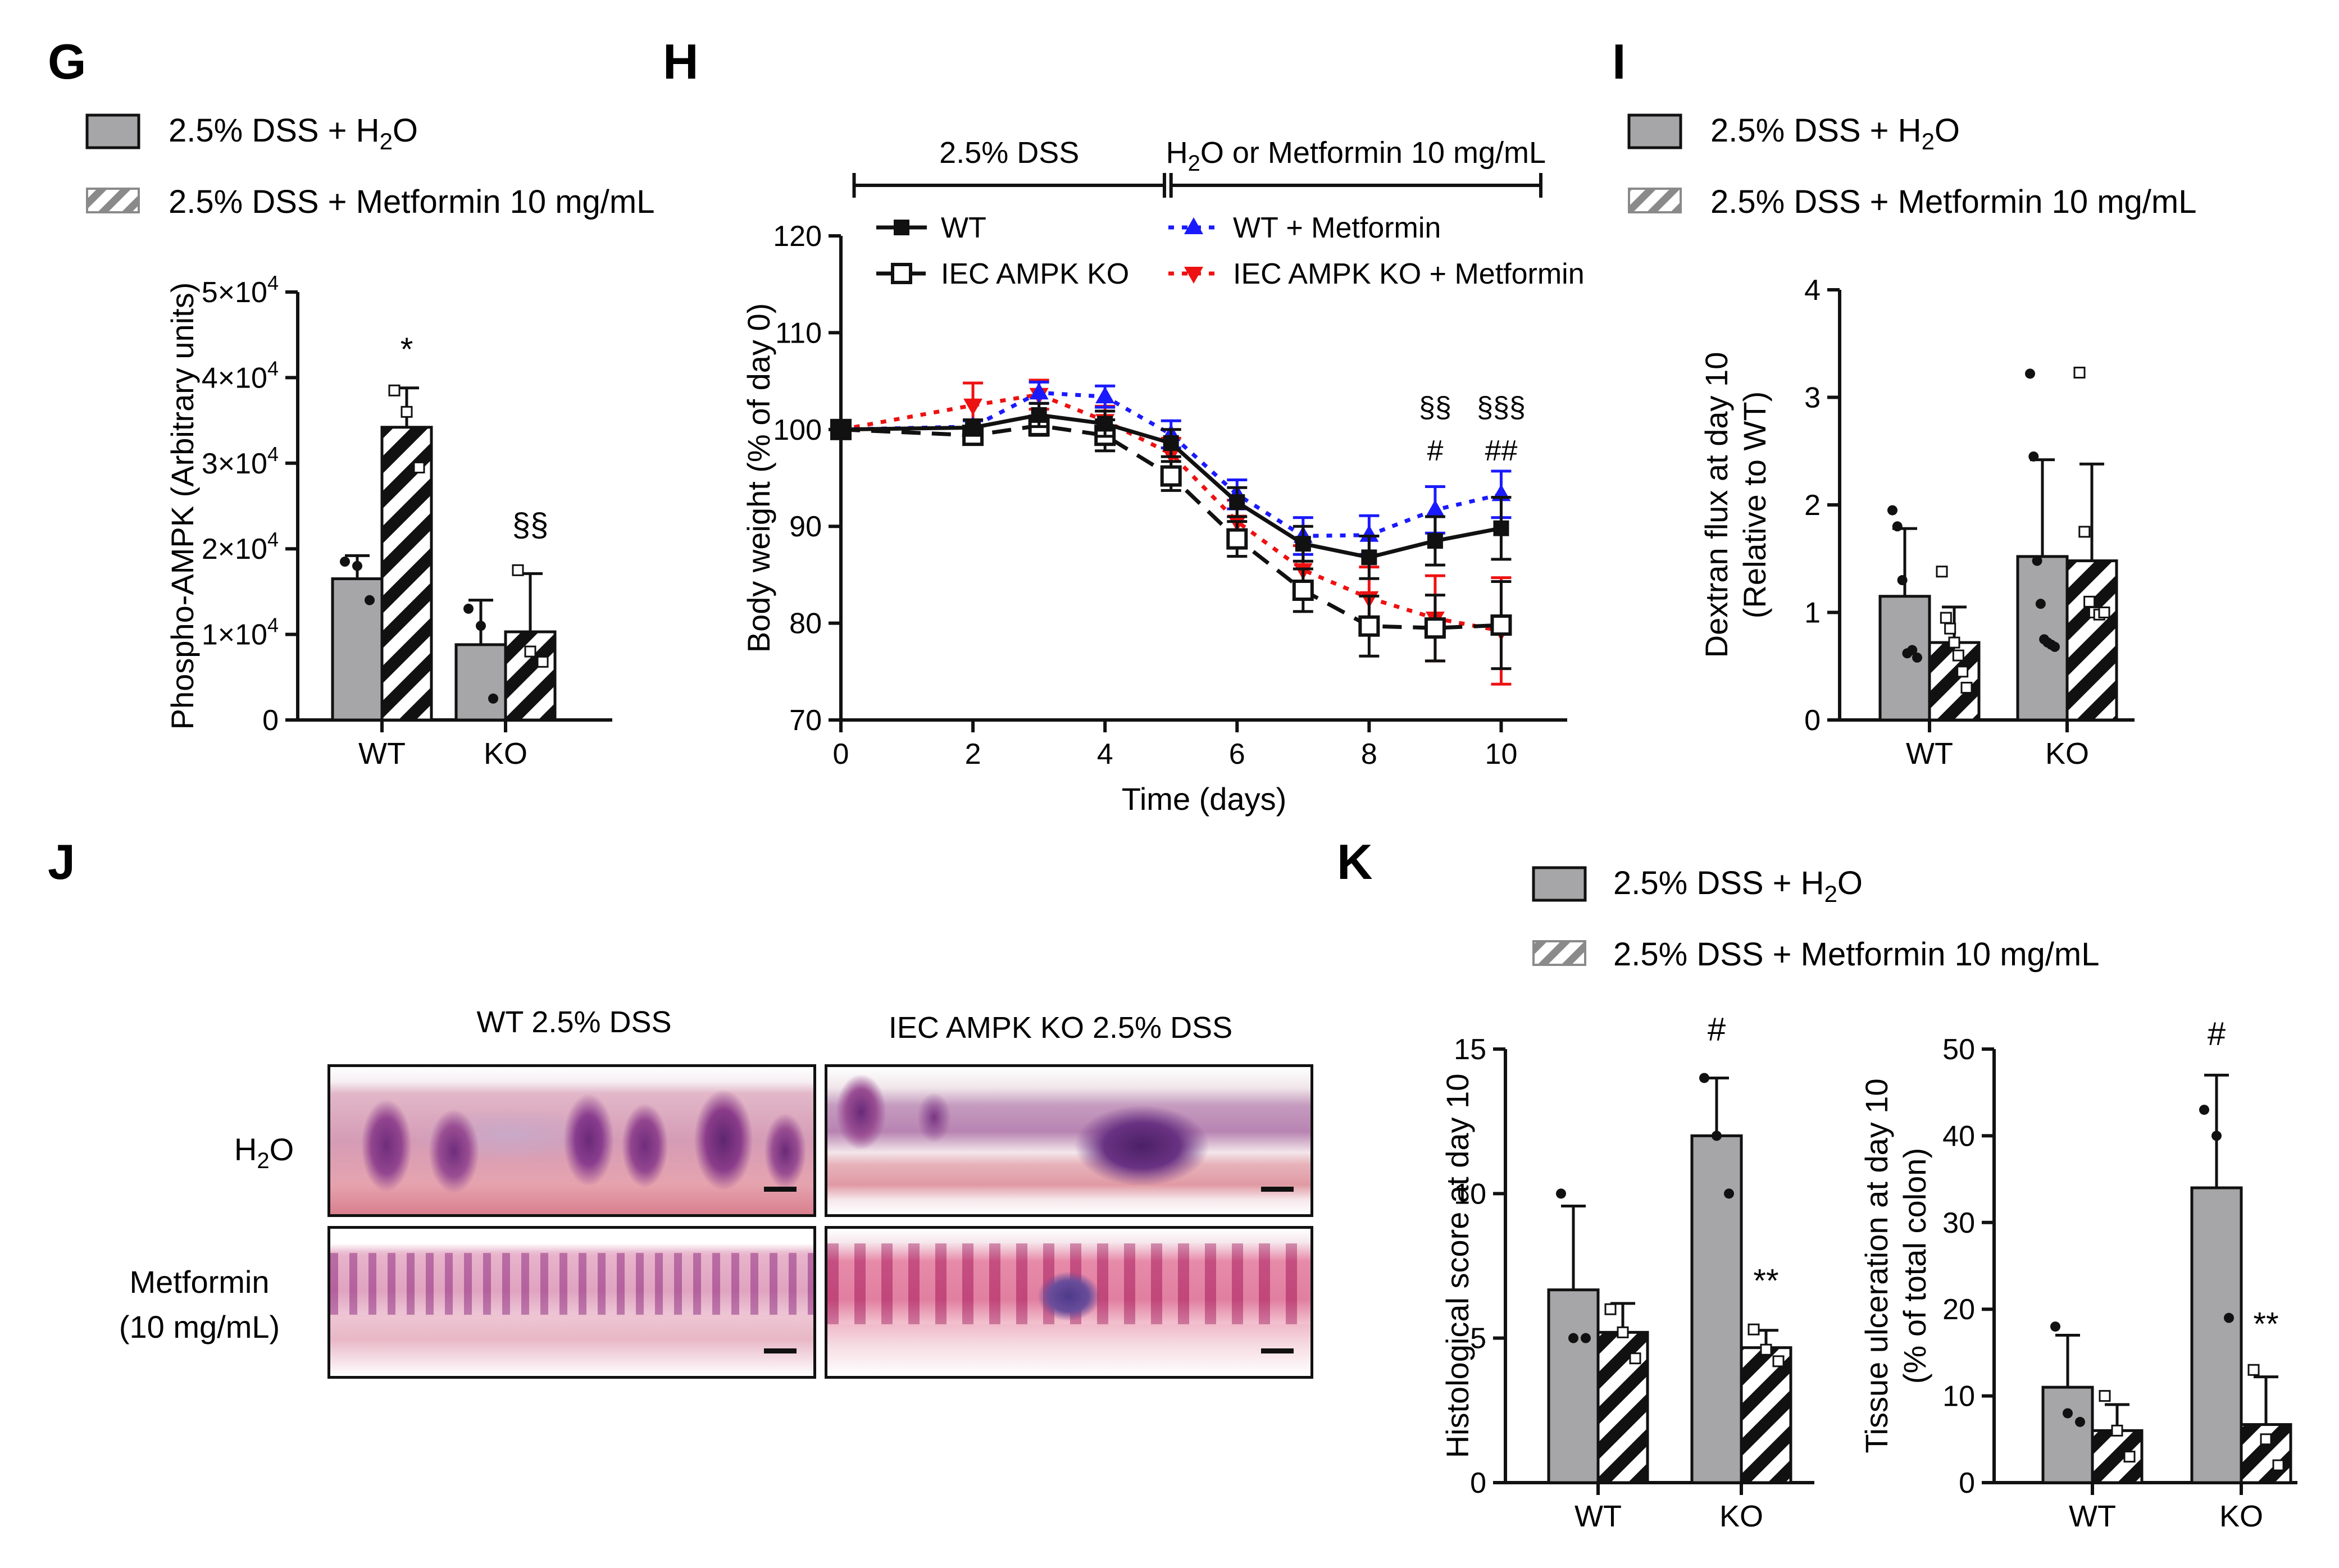 This screenshot has height=1568, width=2339. Describe the element at coordinates (1478, 1339) in the screenshot. I see `y-tick-label: 5` at that location.